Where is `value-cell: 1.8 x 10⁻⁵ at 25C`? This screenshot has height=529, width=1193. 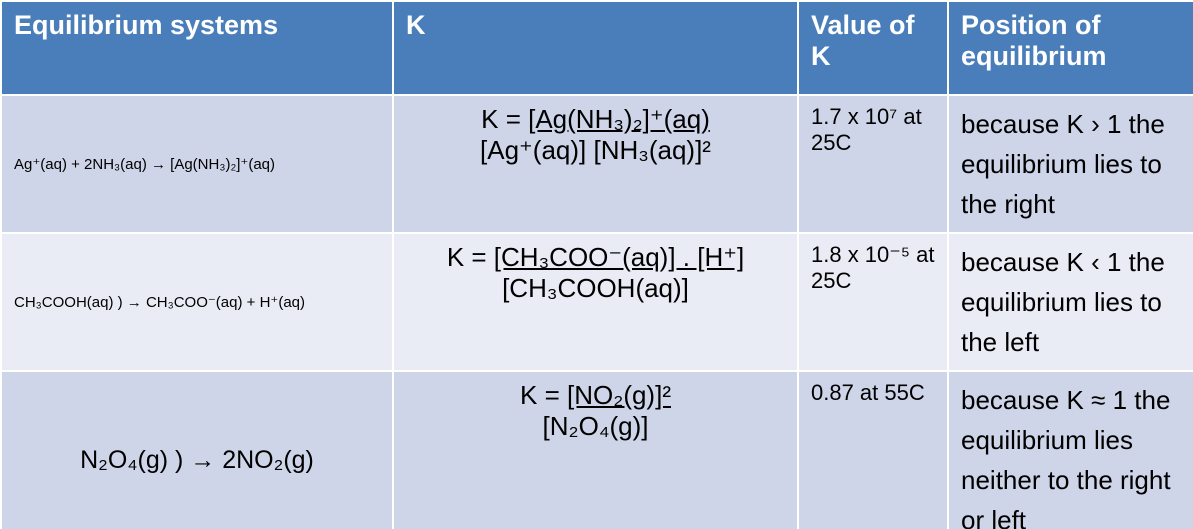
value-cell: 1.8 x 10⁻⁵ at 25C is located at coordinates (873, 302).